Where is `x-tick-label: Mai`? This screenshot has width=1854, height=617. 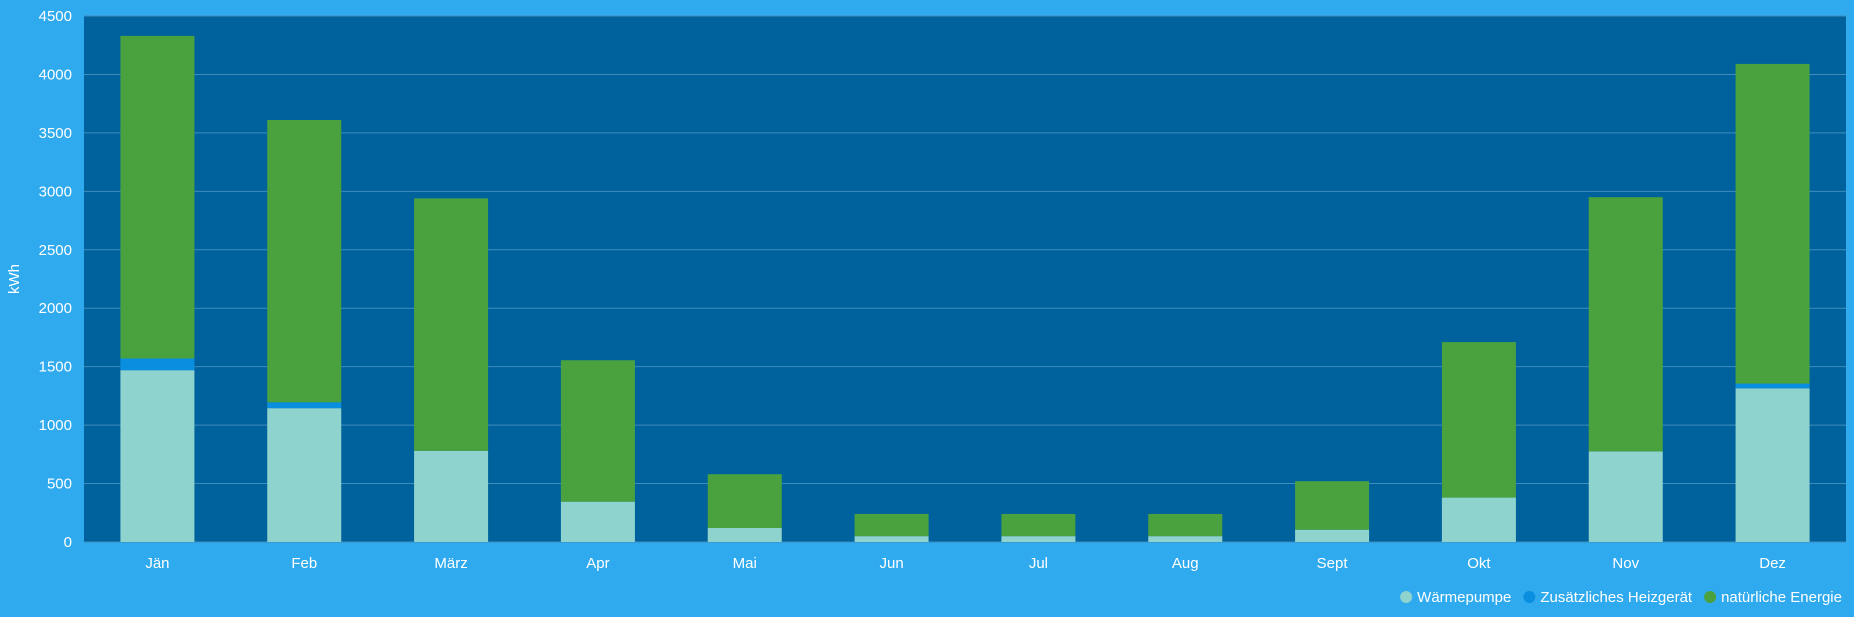
x-tick-label: Mai is located at coordinates (745, 563).